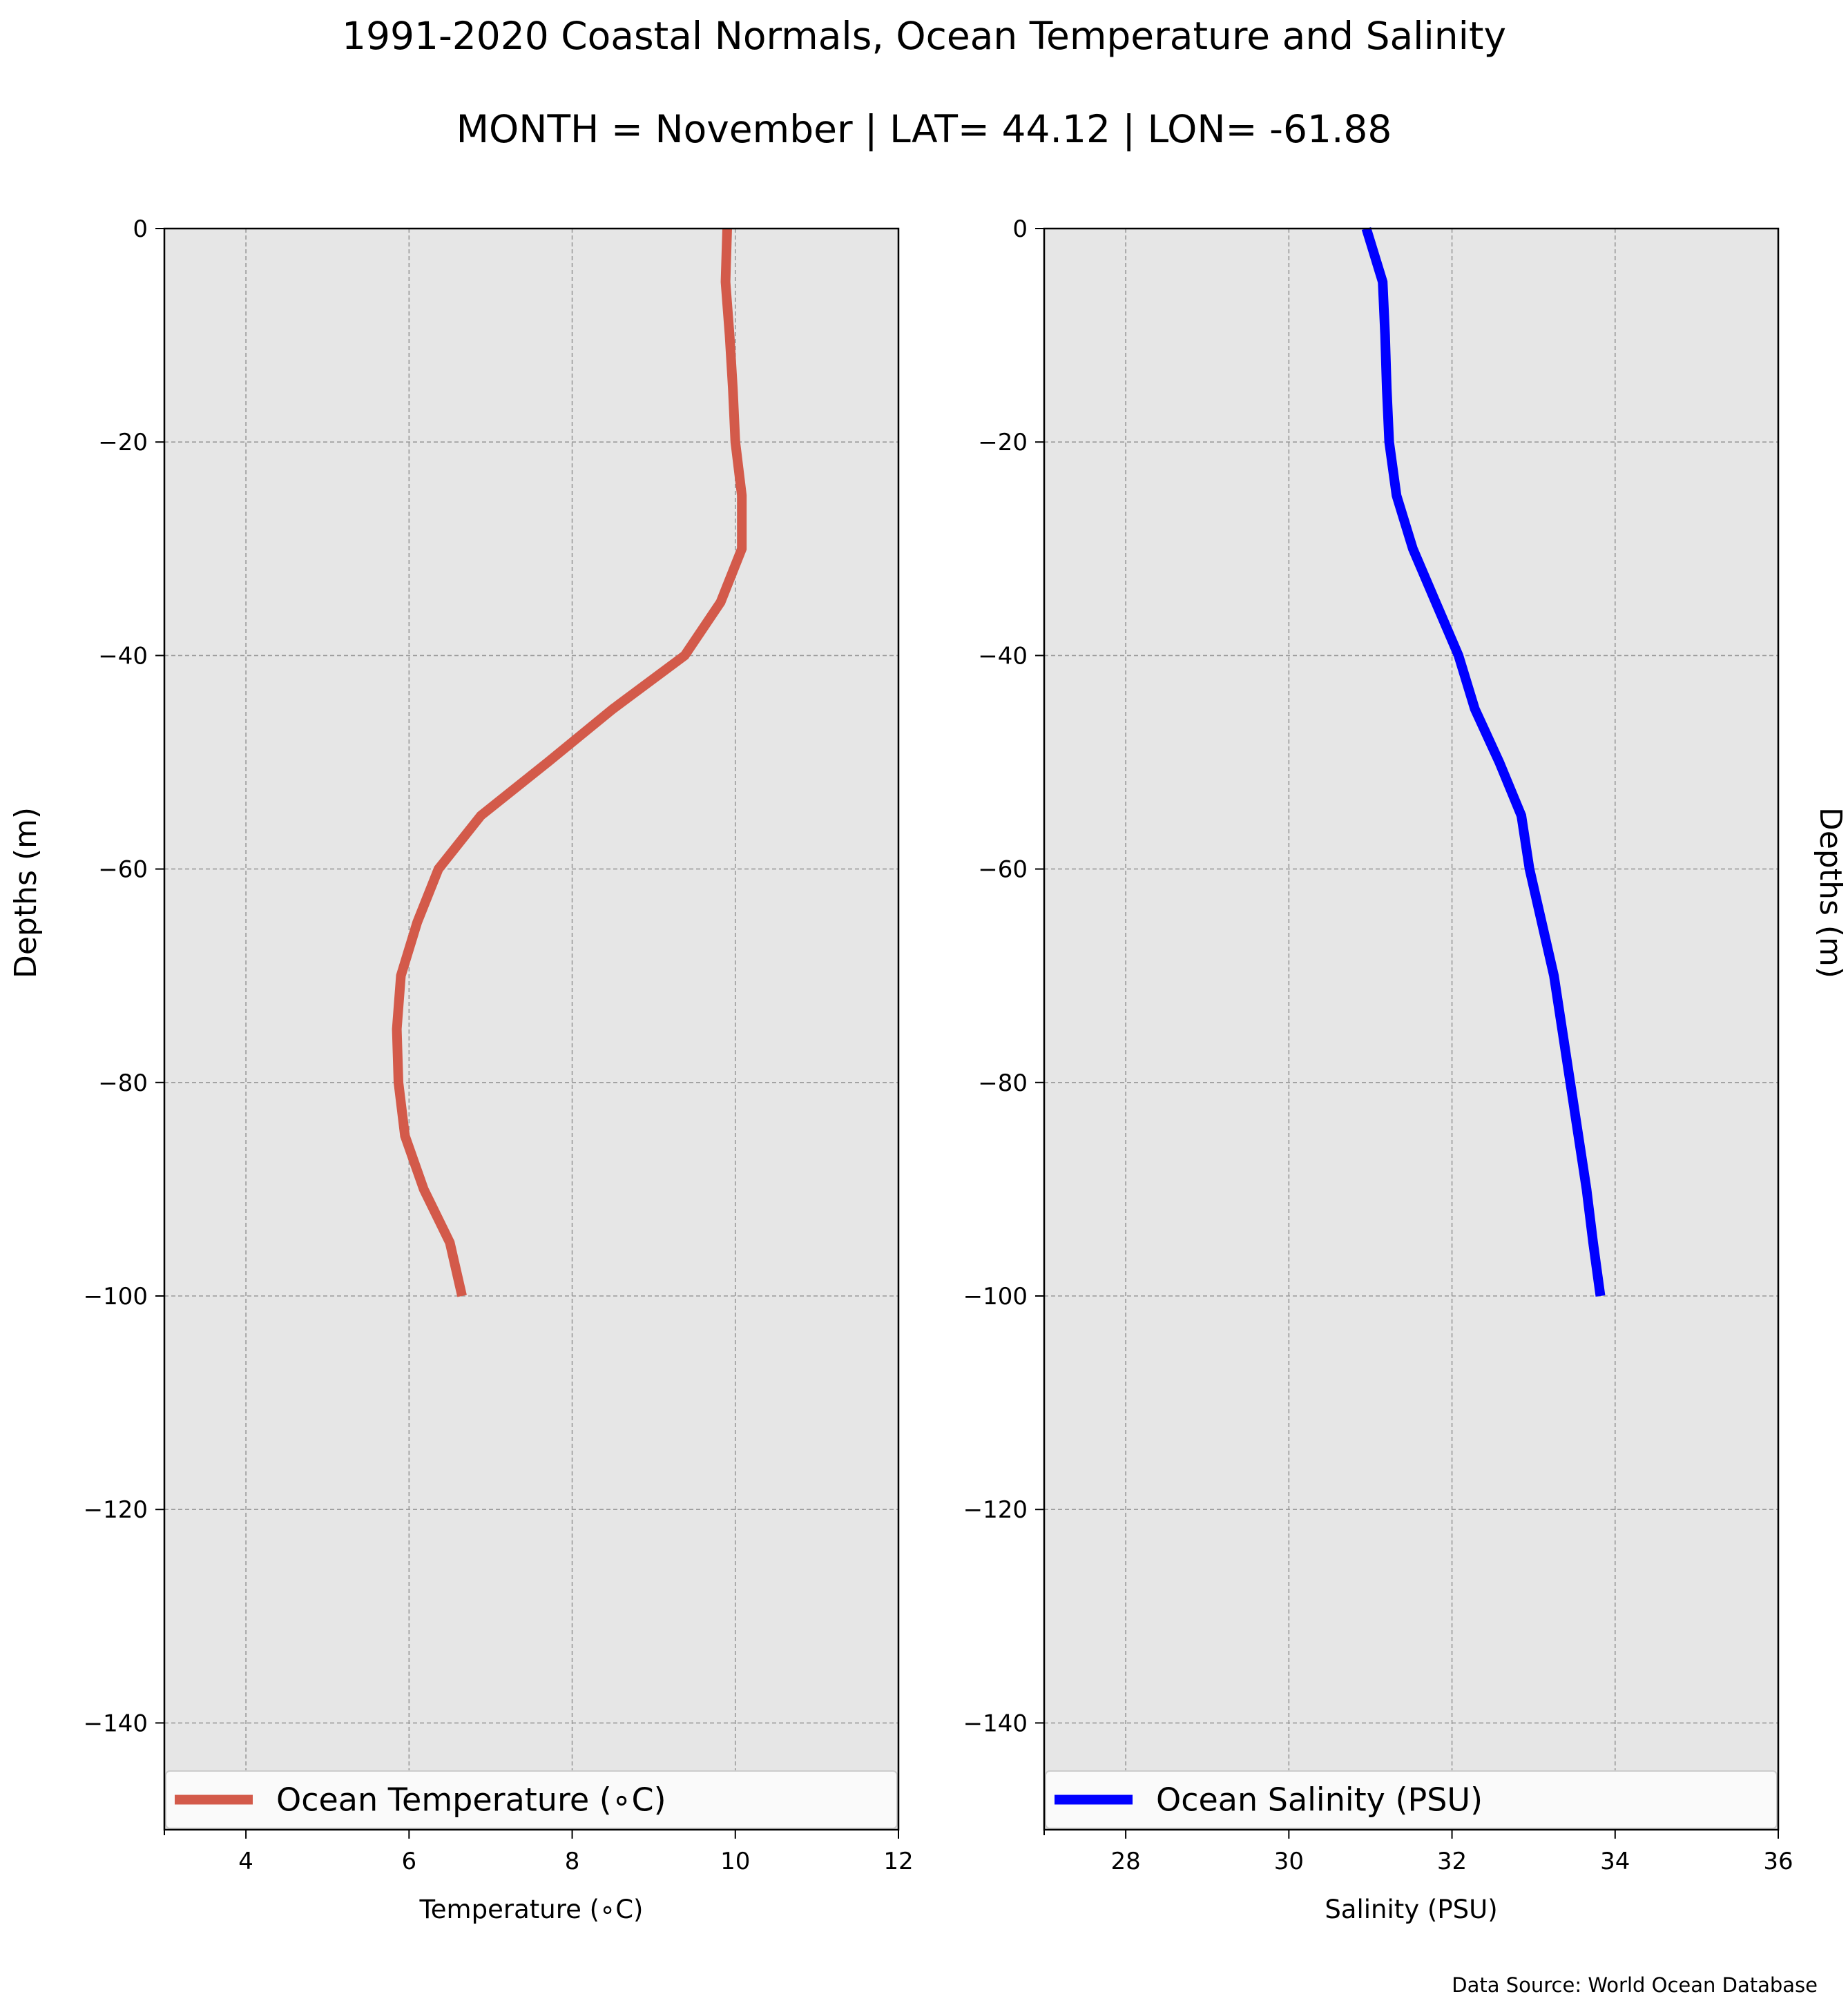  I want to click on x-tick-label: 12, so click(898, 1862).